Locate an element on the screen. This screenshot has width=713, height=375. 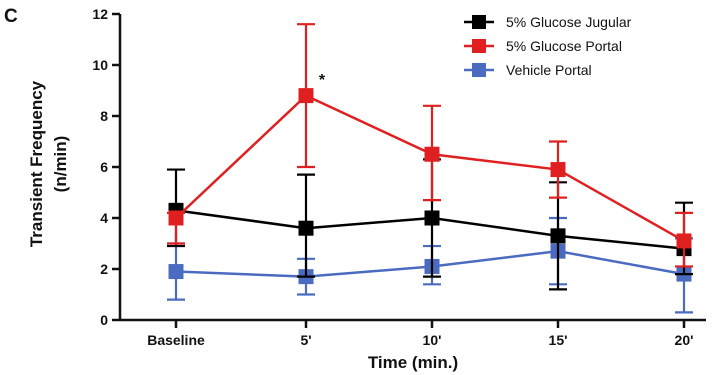
y-tick-label-1: 2 is located at coordinates (104, 269).